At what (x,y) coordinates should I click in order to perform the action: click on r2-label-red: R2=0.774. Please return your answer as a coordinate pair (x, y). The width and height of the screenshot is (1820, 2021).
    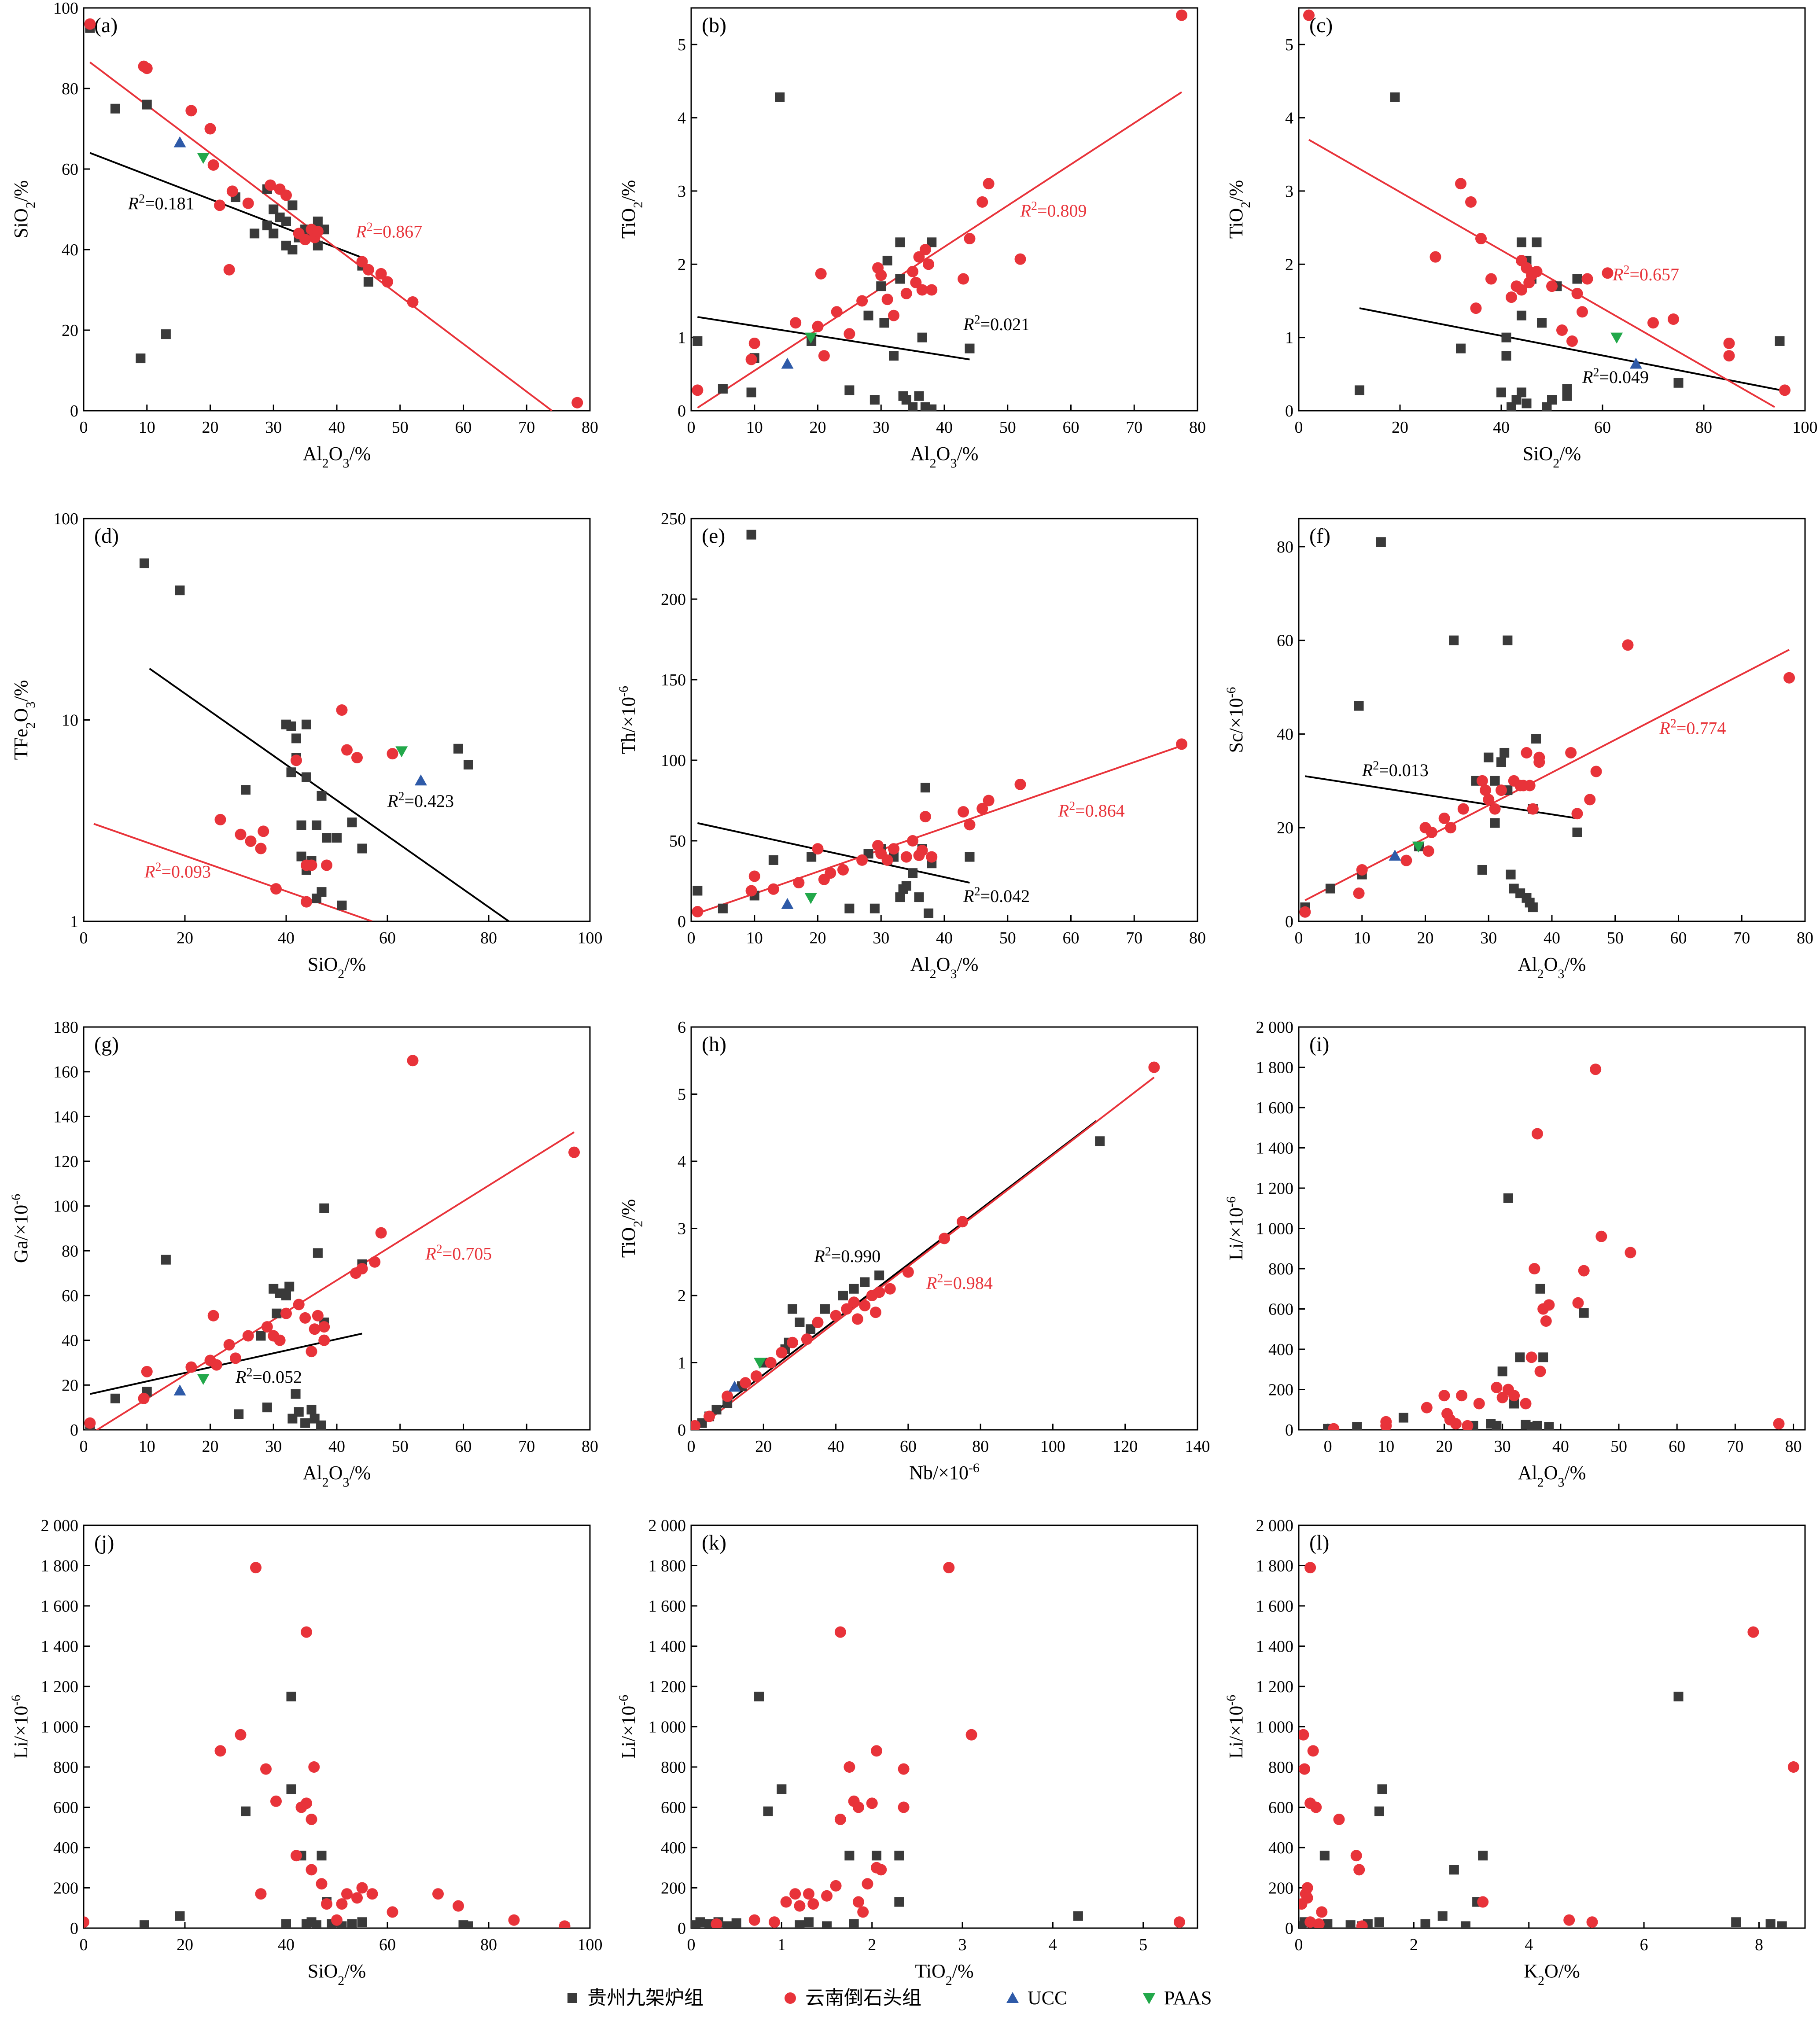
    Looking at the image, I should click on (1692, 728).